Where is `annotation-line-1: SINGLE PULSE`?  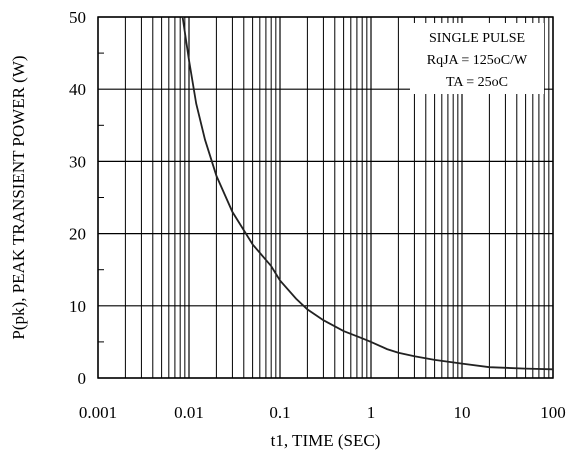
annotation-line-1: SINGLE PULSE is located at coordinates (477, 38).